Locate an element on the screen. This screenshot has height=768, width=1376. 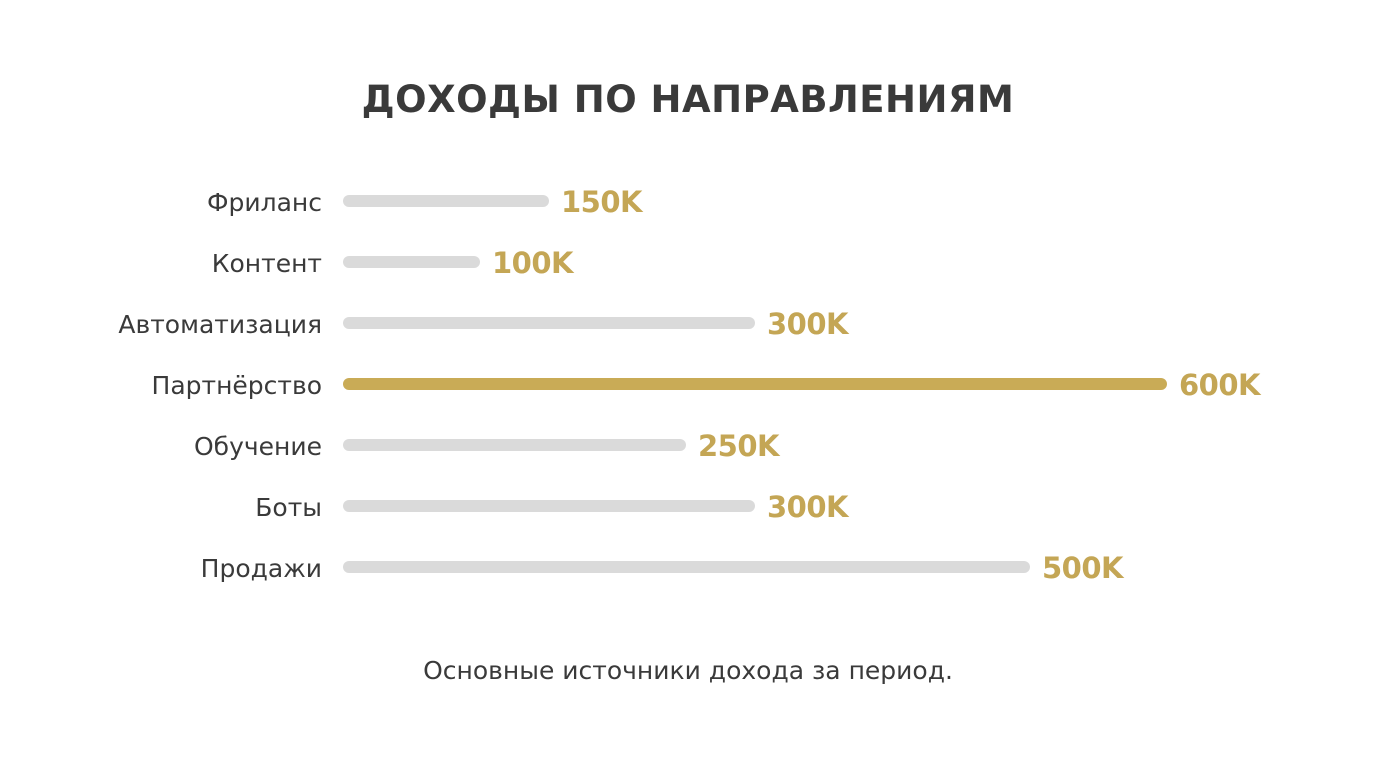
value-label: 500K is located at coordinates (1083, 568).